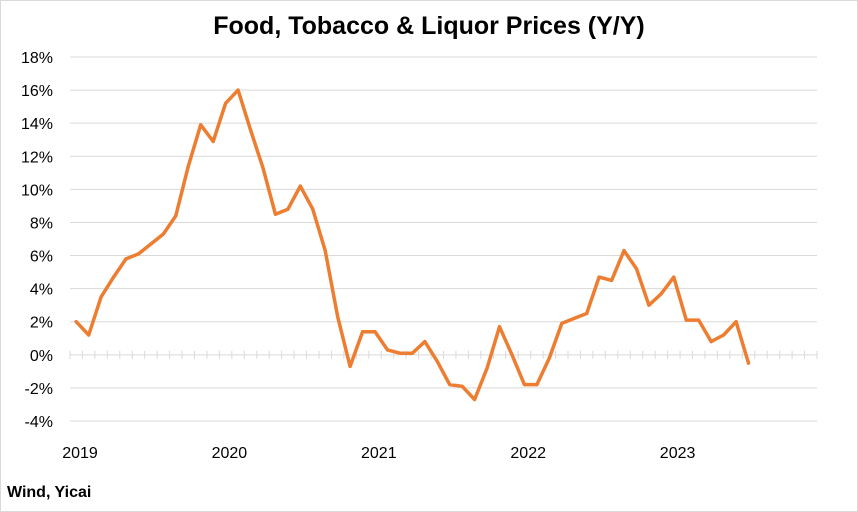 The width and height of the screenshot is (858, 512). I want to click on y-tick-label: 8%, so click(41, 223).